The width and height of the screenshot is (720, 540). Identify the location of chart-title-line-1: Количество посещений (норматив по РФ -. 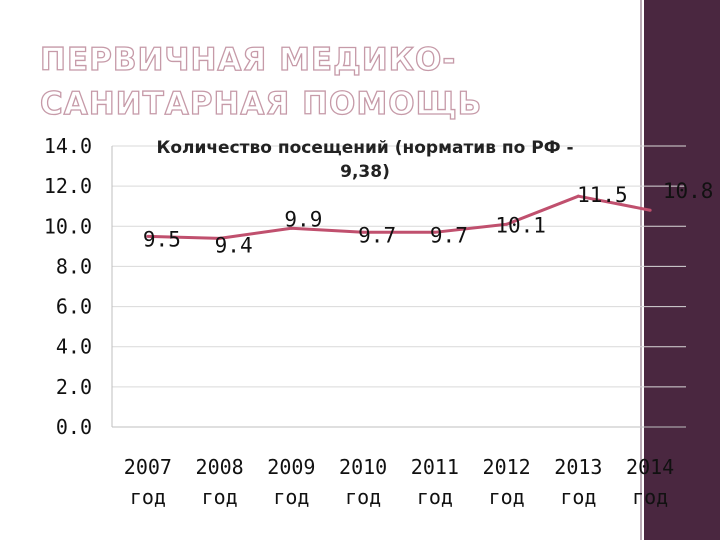
(364, 148).